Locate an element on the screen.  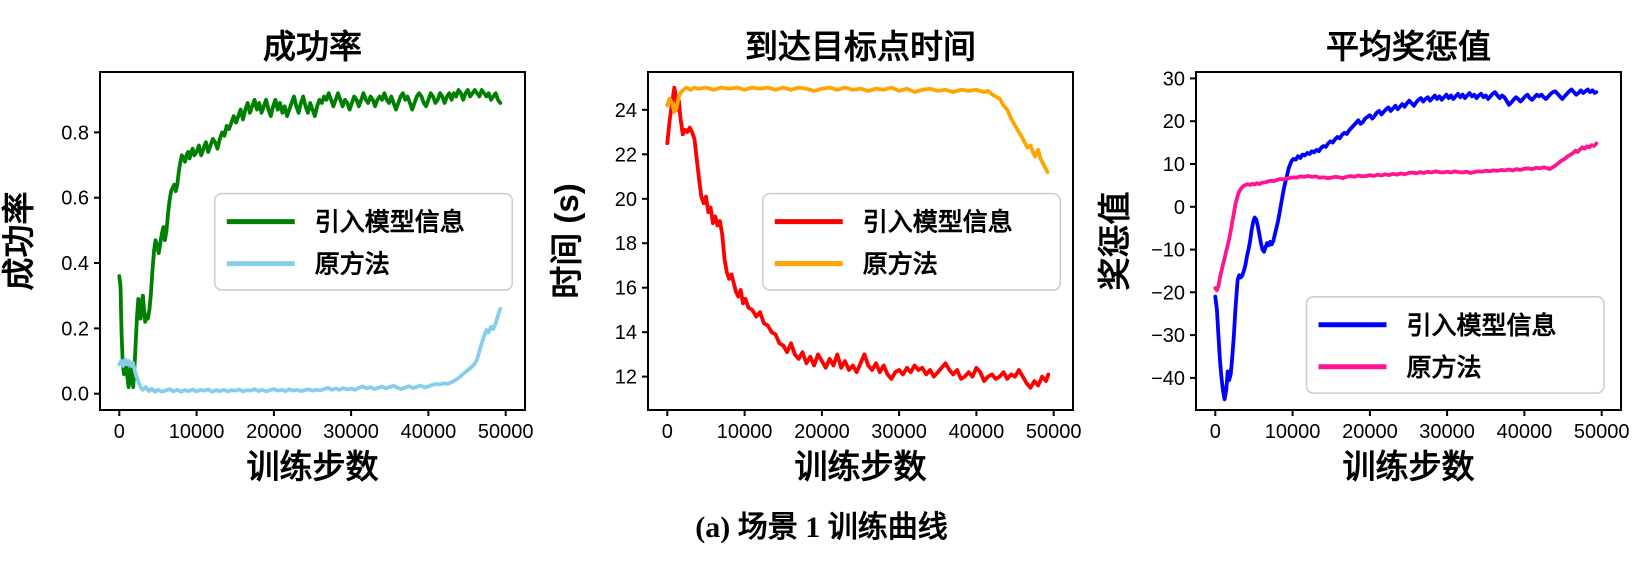
y-tick-label: 24 is located at coordinates (626, 111).